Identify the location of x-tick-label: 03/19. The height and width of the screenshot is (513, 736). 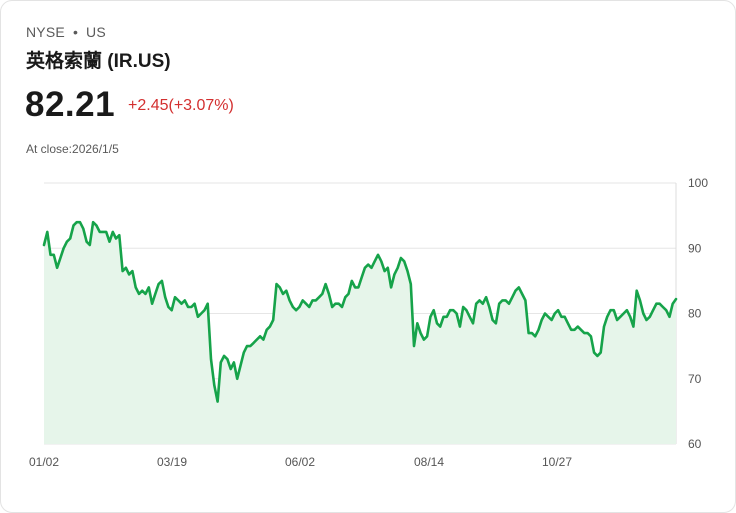
(172, 462).